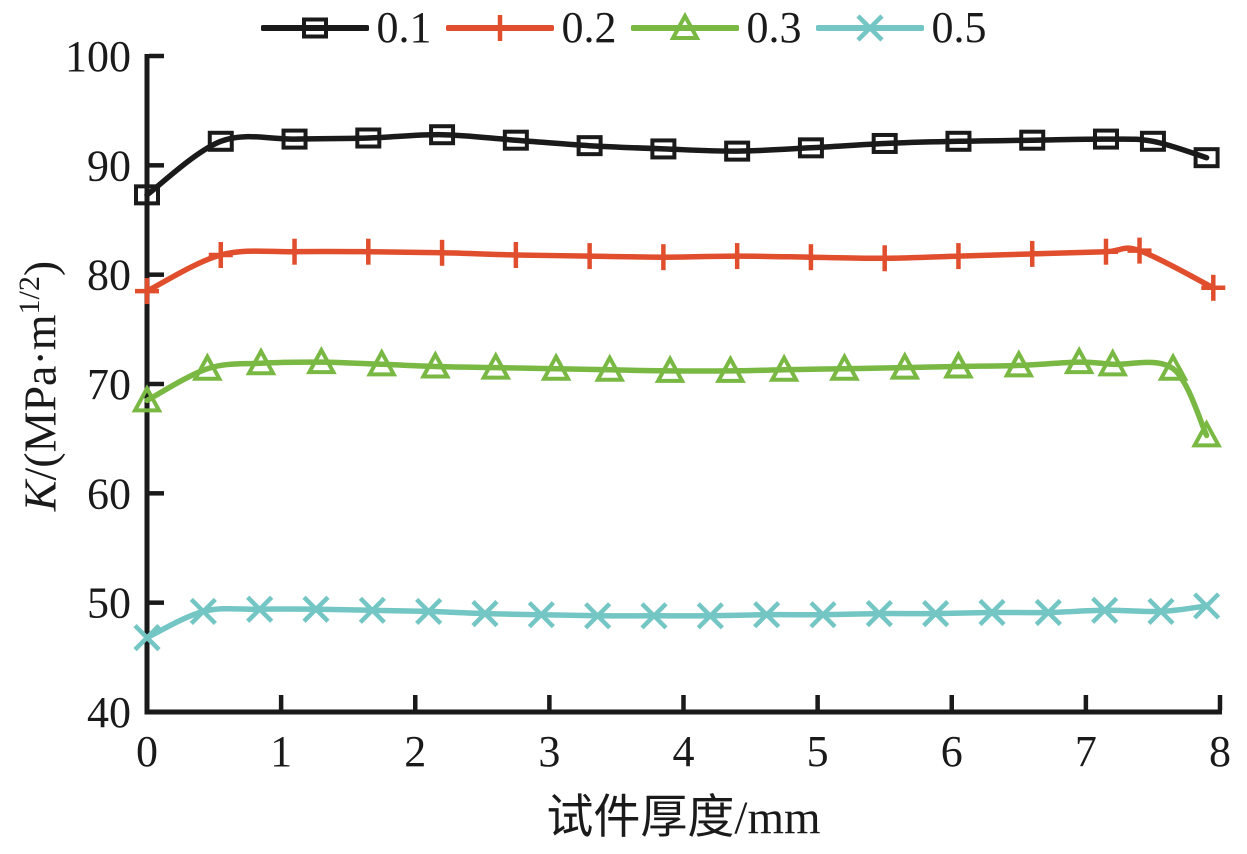  What do you see at coordinates (109, 712) in the screenshot?
I see `y-tick-label: 40` at bounding box center [109, 712].